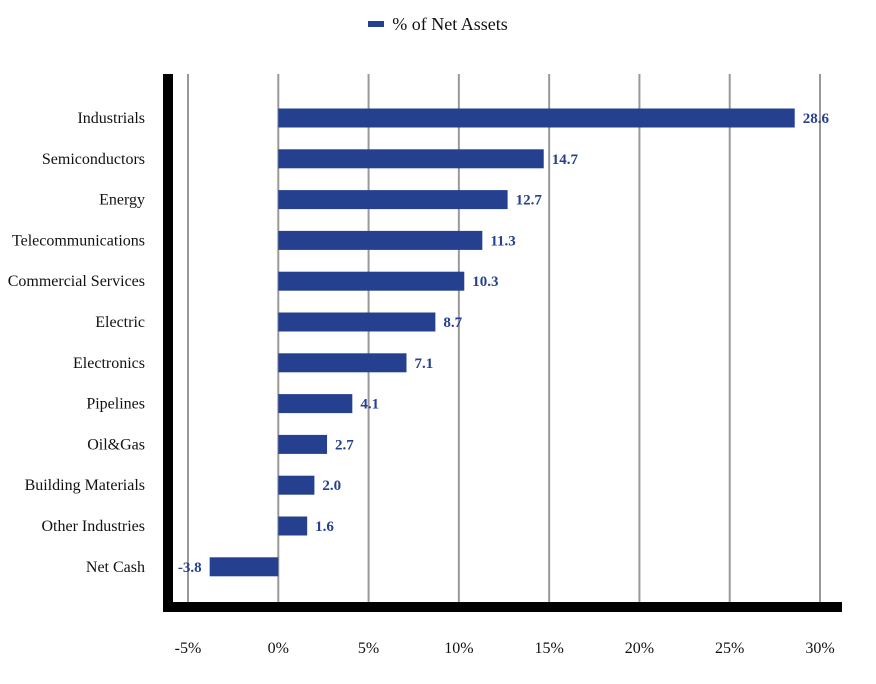 The width and height of the screenshot is (876, 684). What do you see at coordinates (368, 648) in the screenshot?
I see `x-tick-label-2: 5%` at bounding box center [368, 648].